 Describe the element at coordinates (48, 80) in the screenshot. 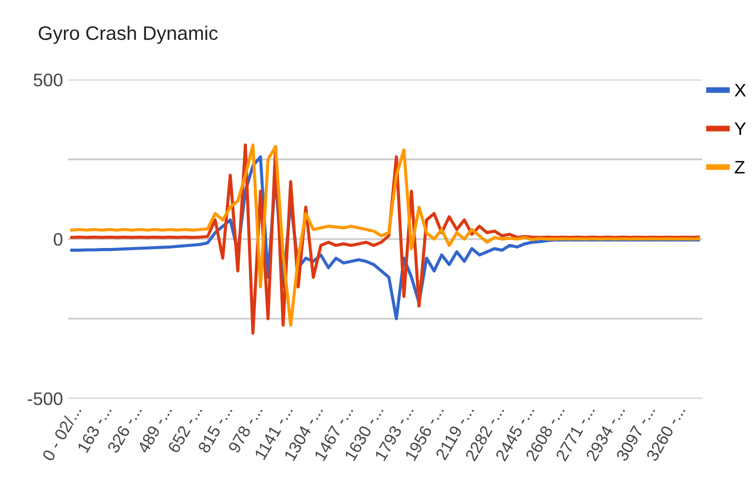

I see `y-tick-label: 500` at that location.